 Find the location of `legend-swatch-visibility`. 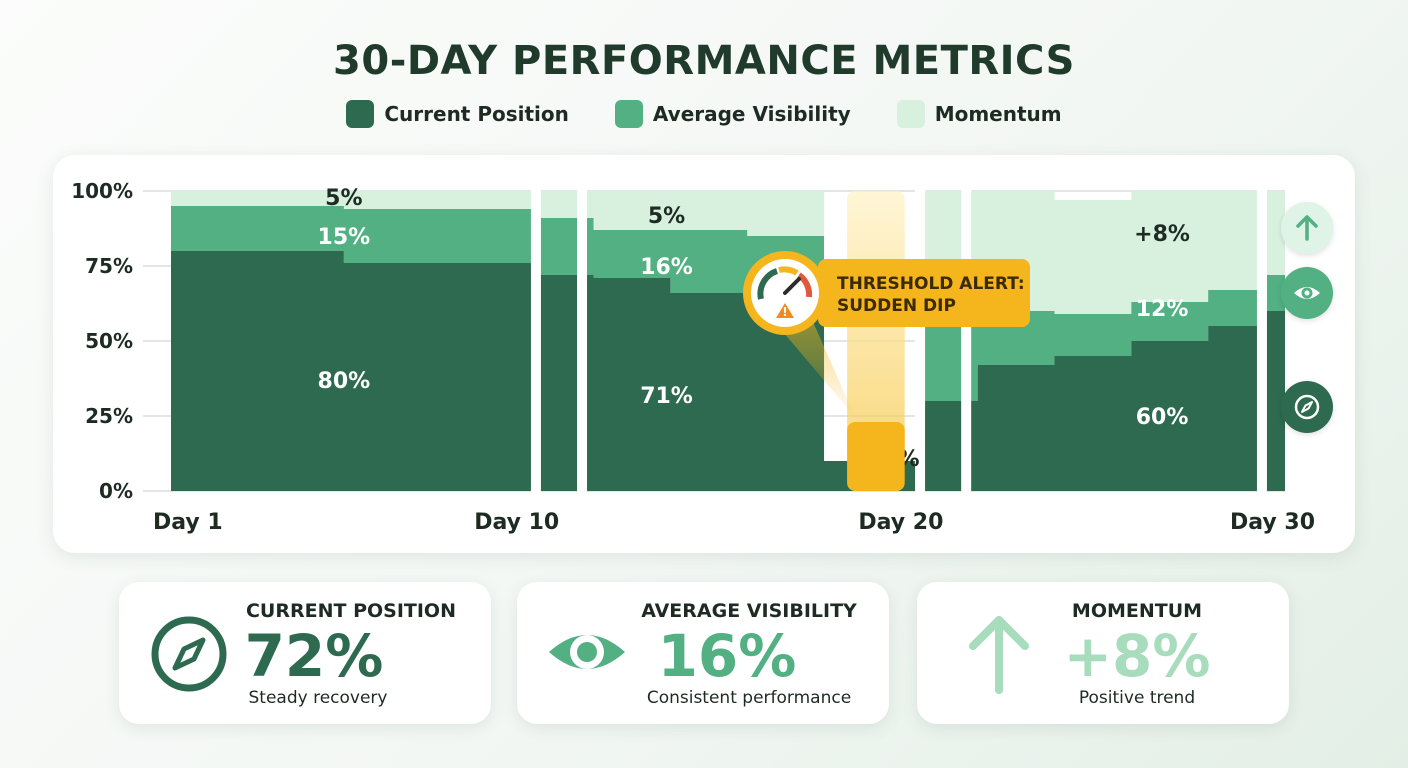

legend-swatch-visibility is located at coordinates (628, 114).